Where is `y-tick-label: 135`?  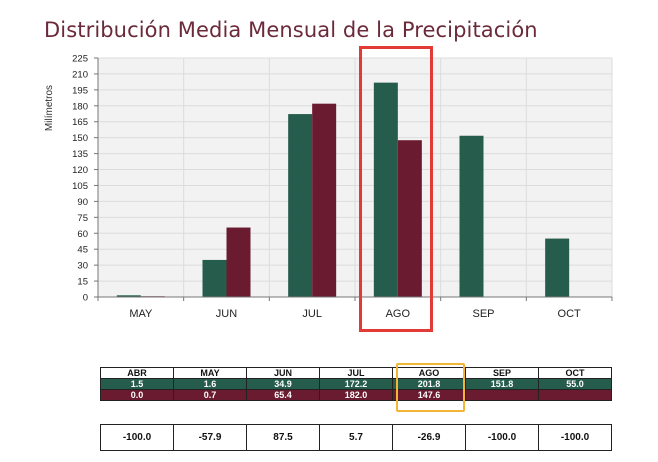
y-tick-label: 135 is located at coordinates (80, 154).